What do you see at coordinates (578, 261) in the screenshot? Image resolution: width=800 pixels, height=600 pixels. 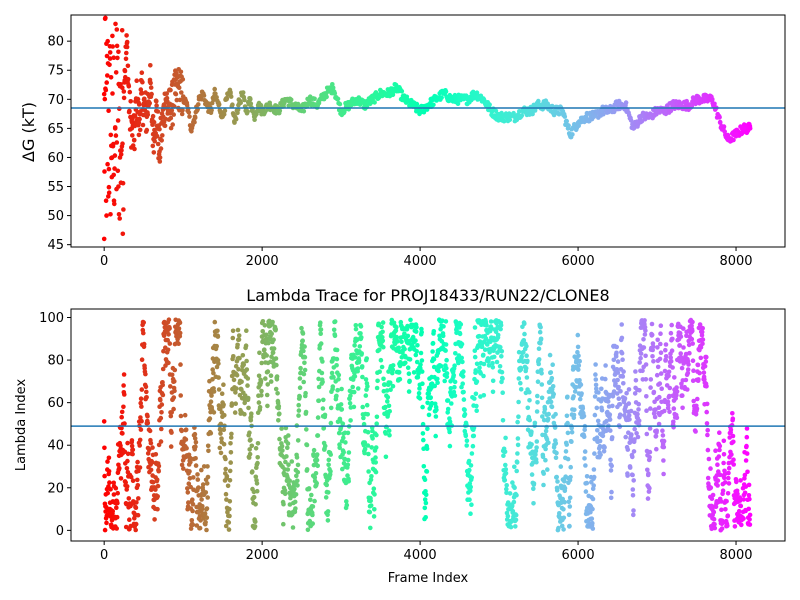 I see `dg-x-tick-label: 6000` at bounding box center [578, 261].